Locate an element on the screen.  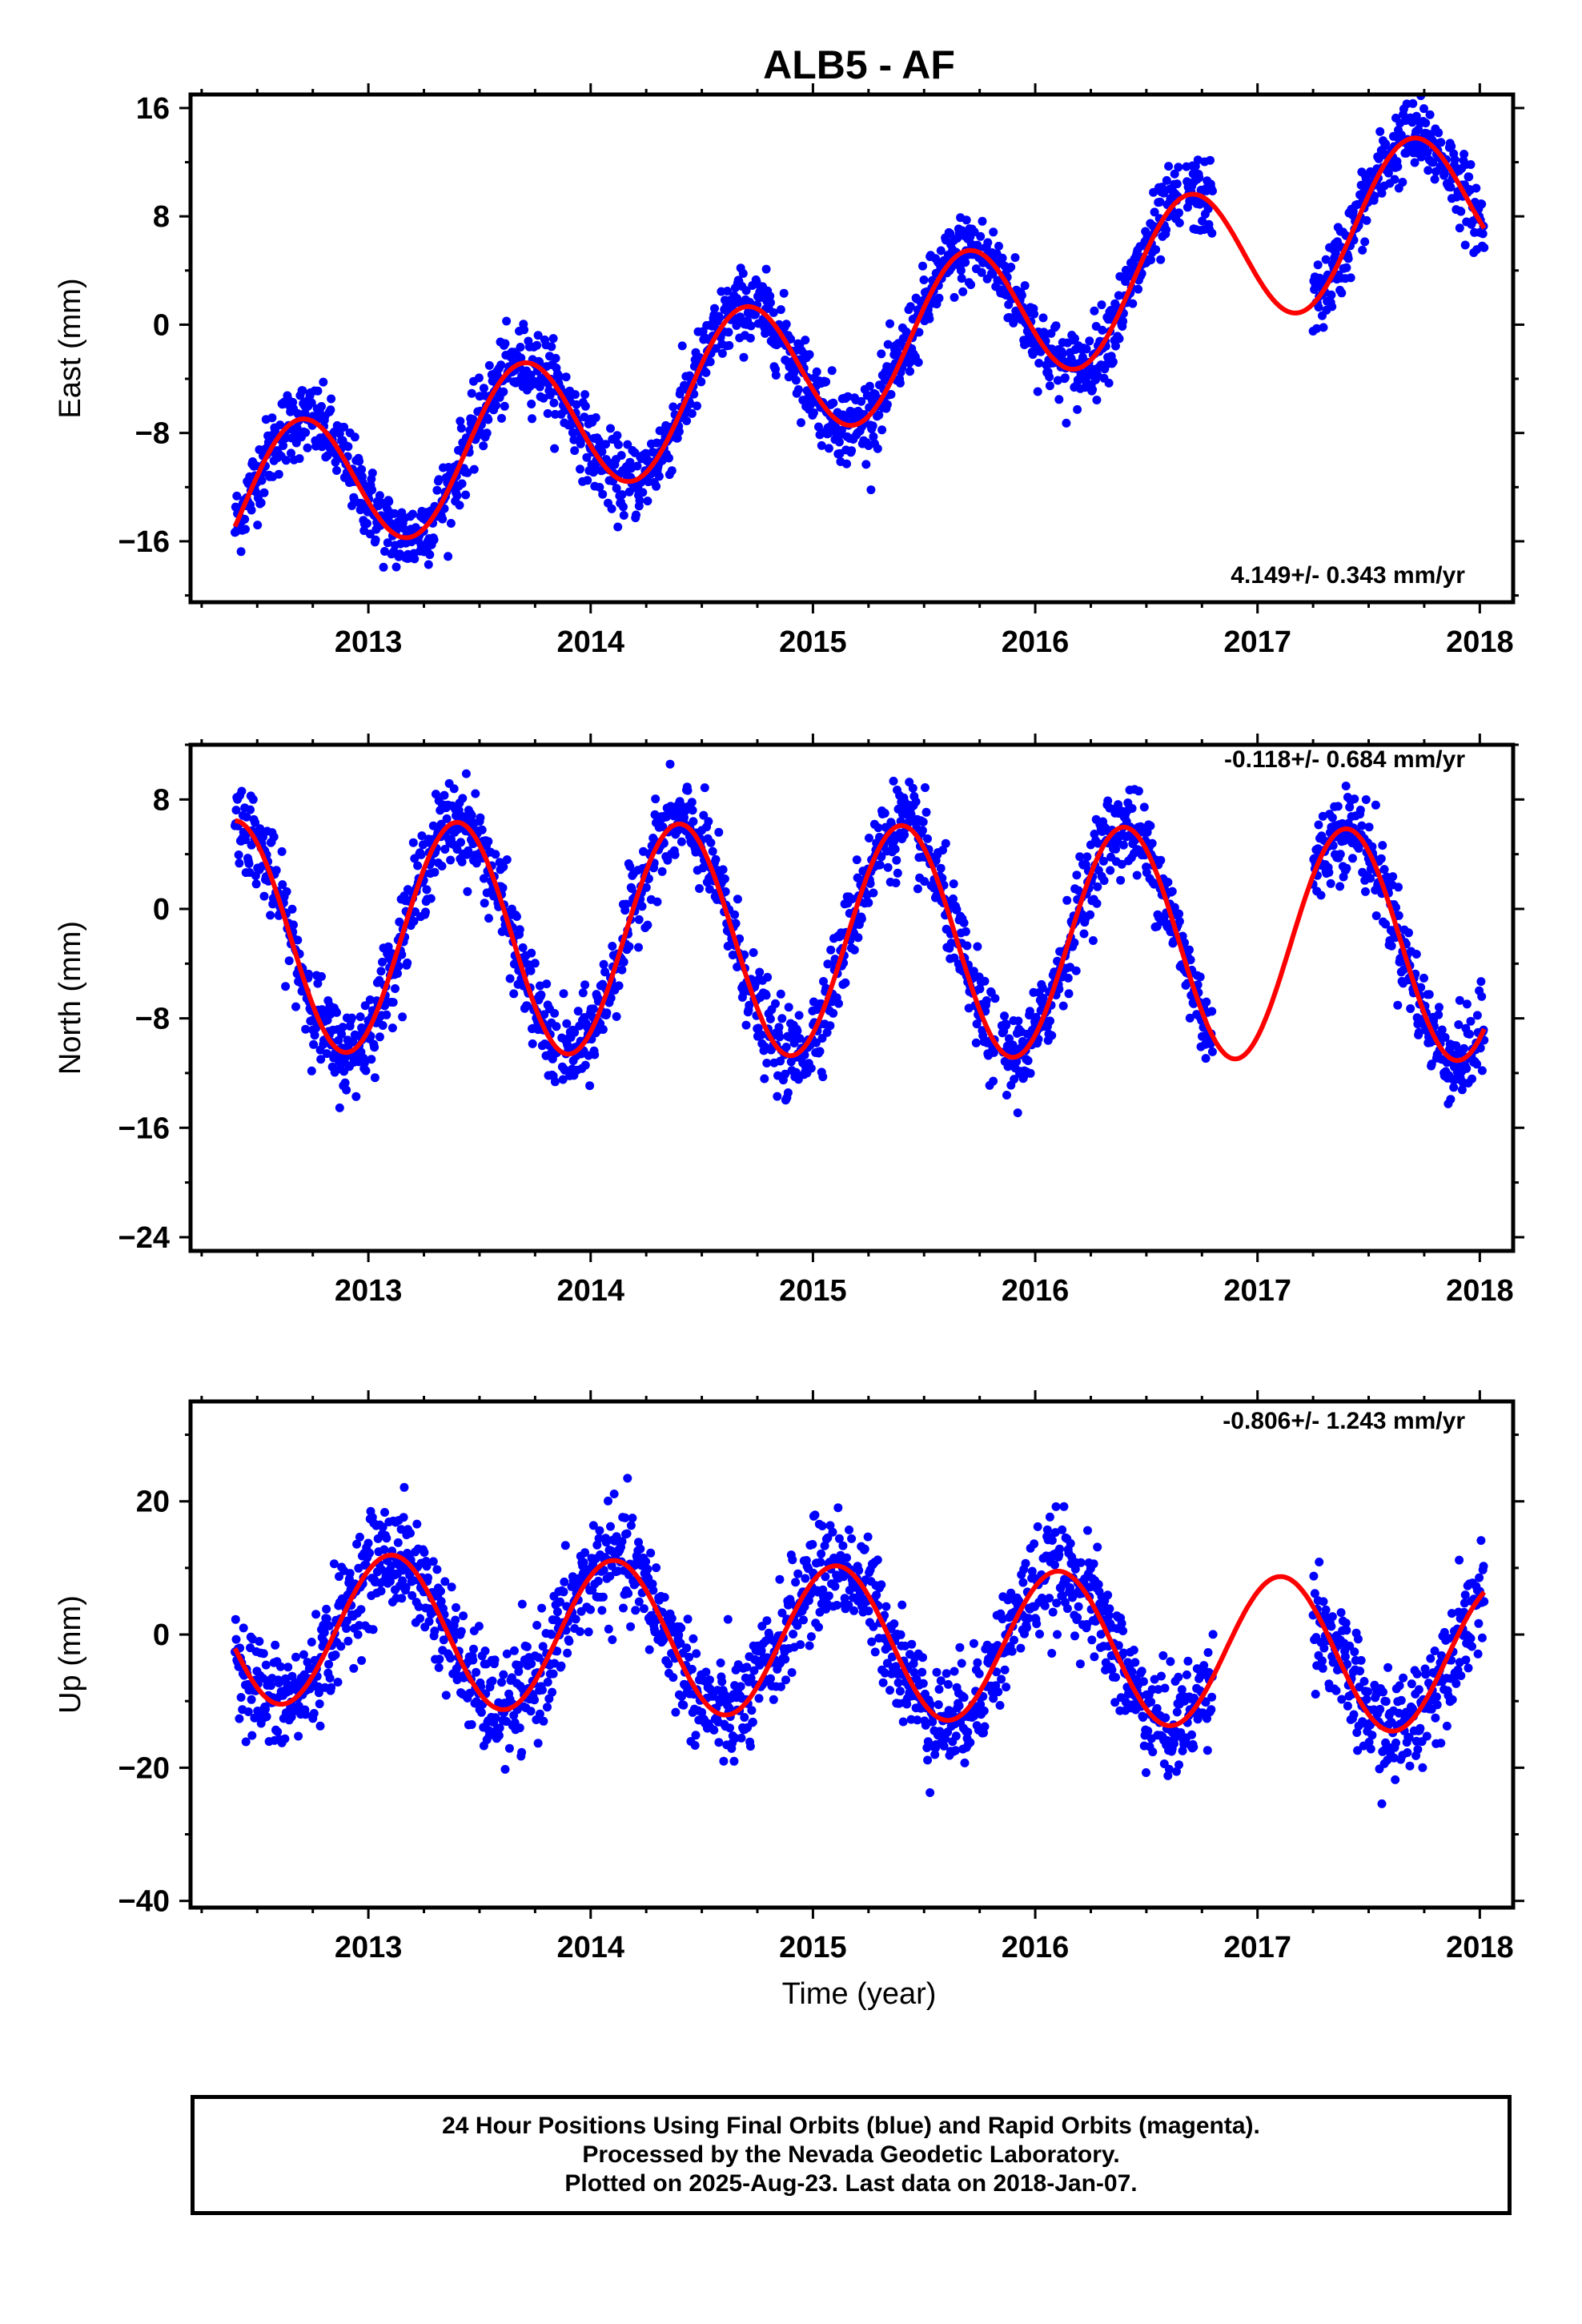
x-tick-label: 2015 is located at coordinates (813, 642).